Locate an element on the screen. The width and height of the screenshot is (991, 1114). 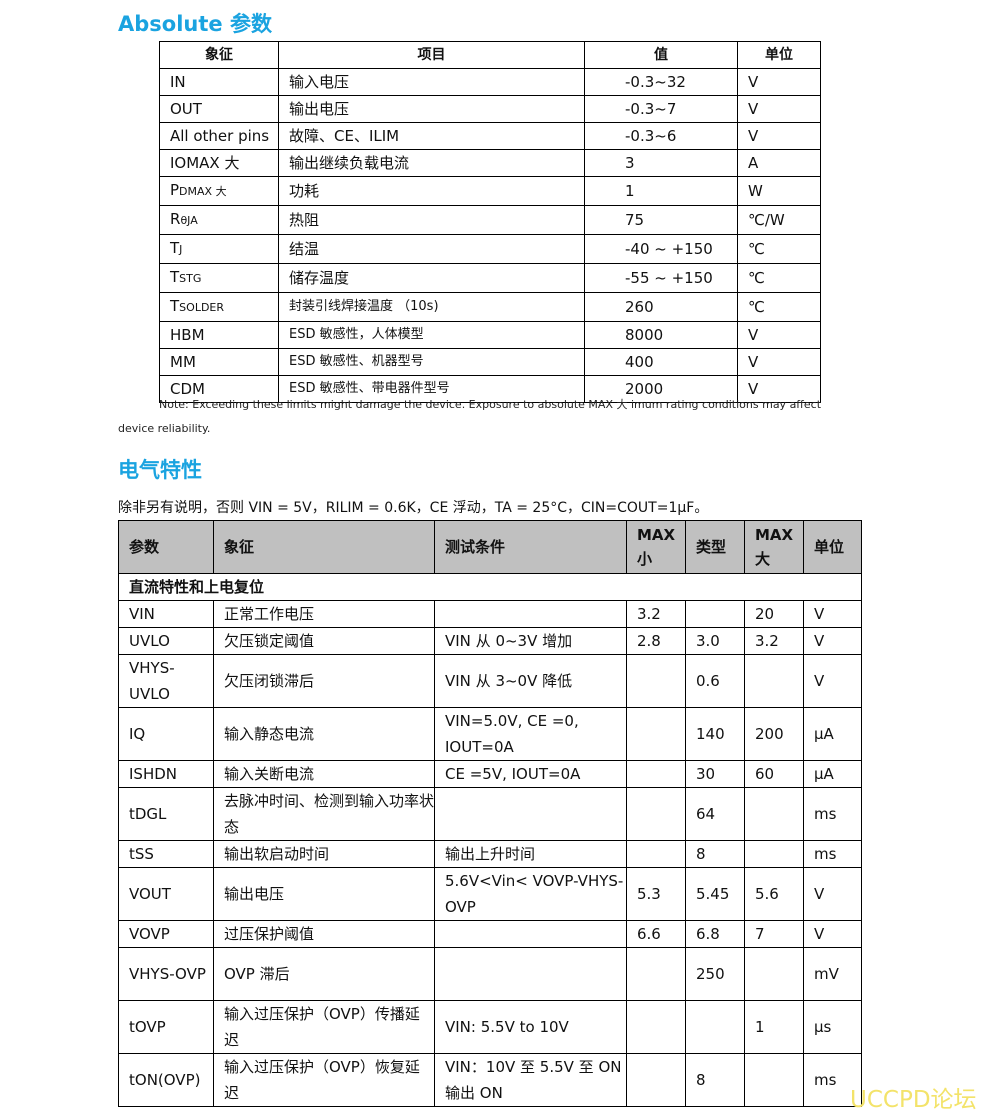
unit-cell: mV is located at coordinates (832, 974).